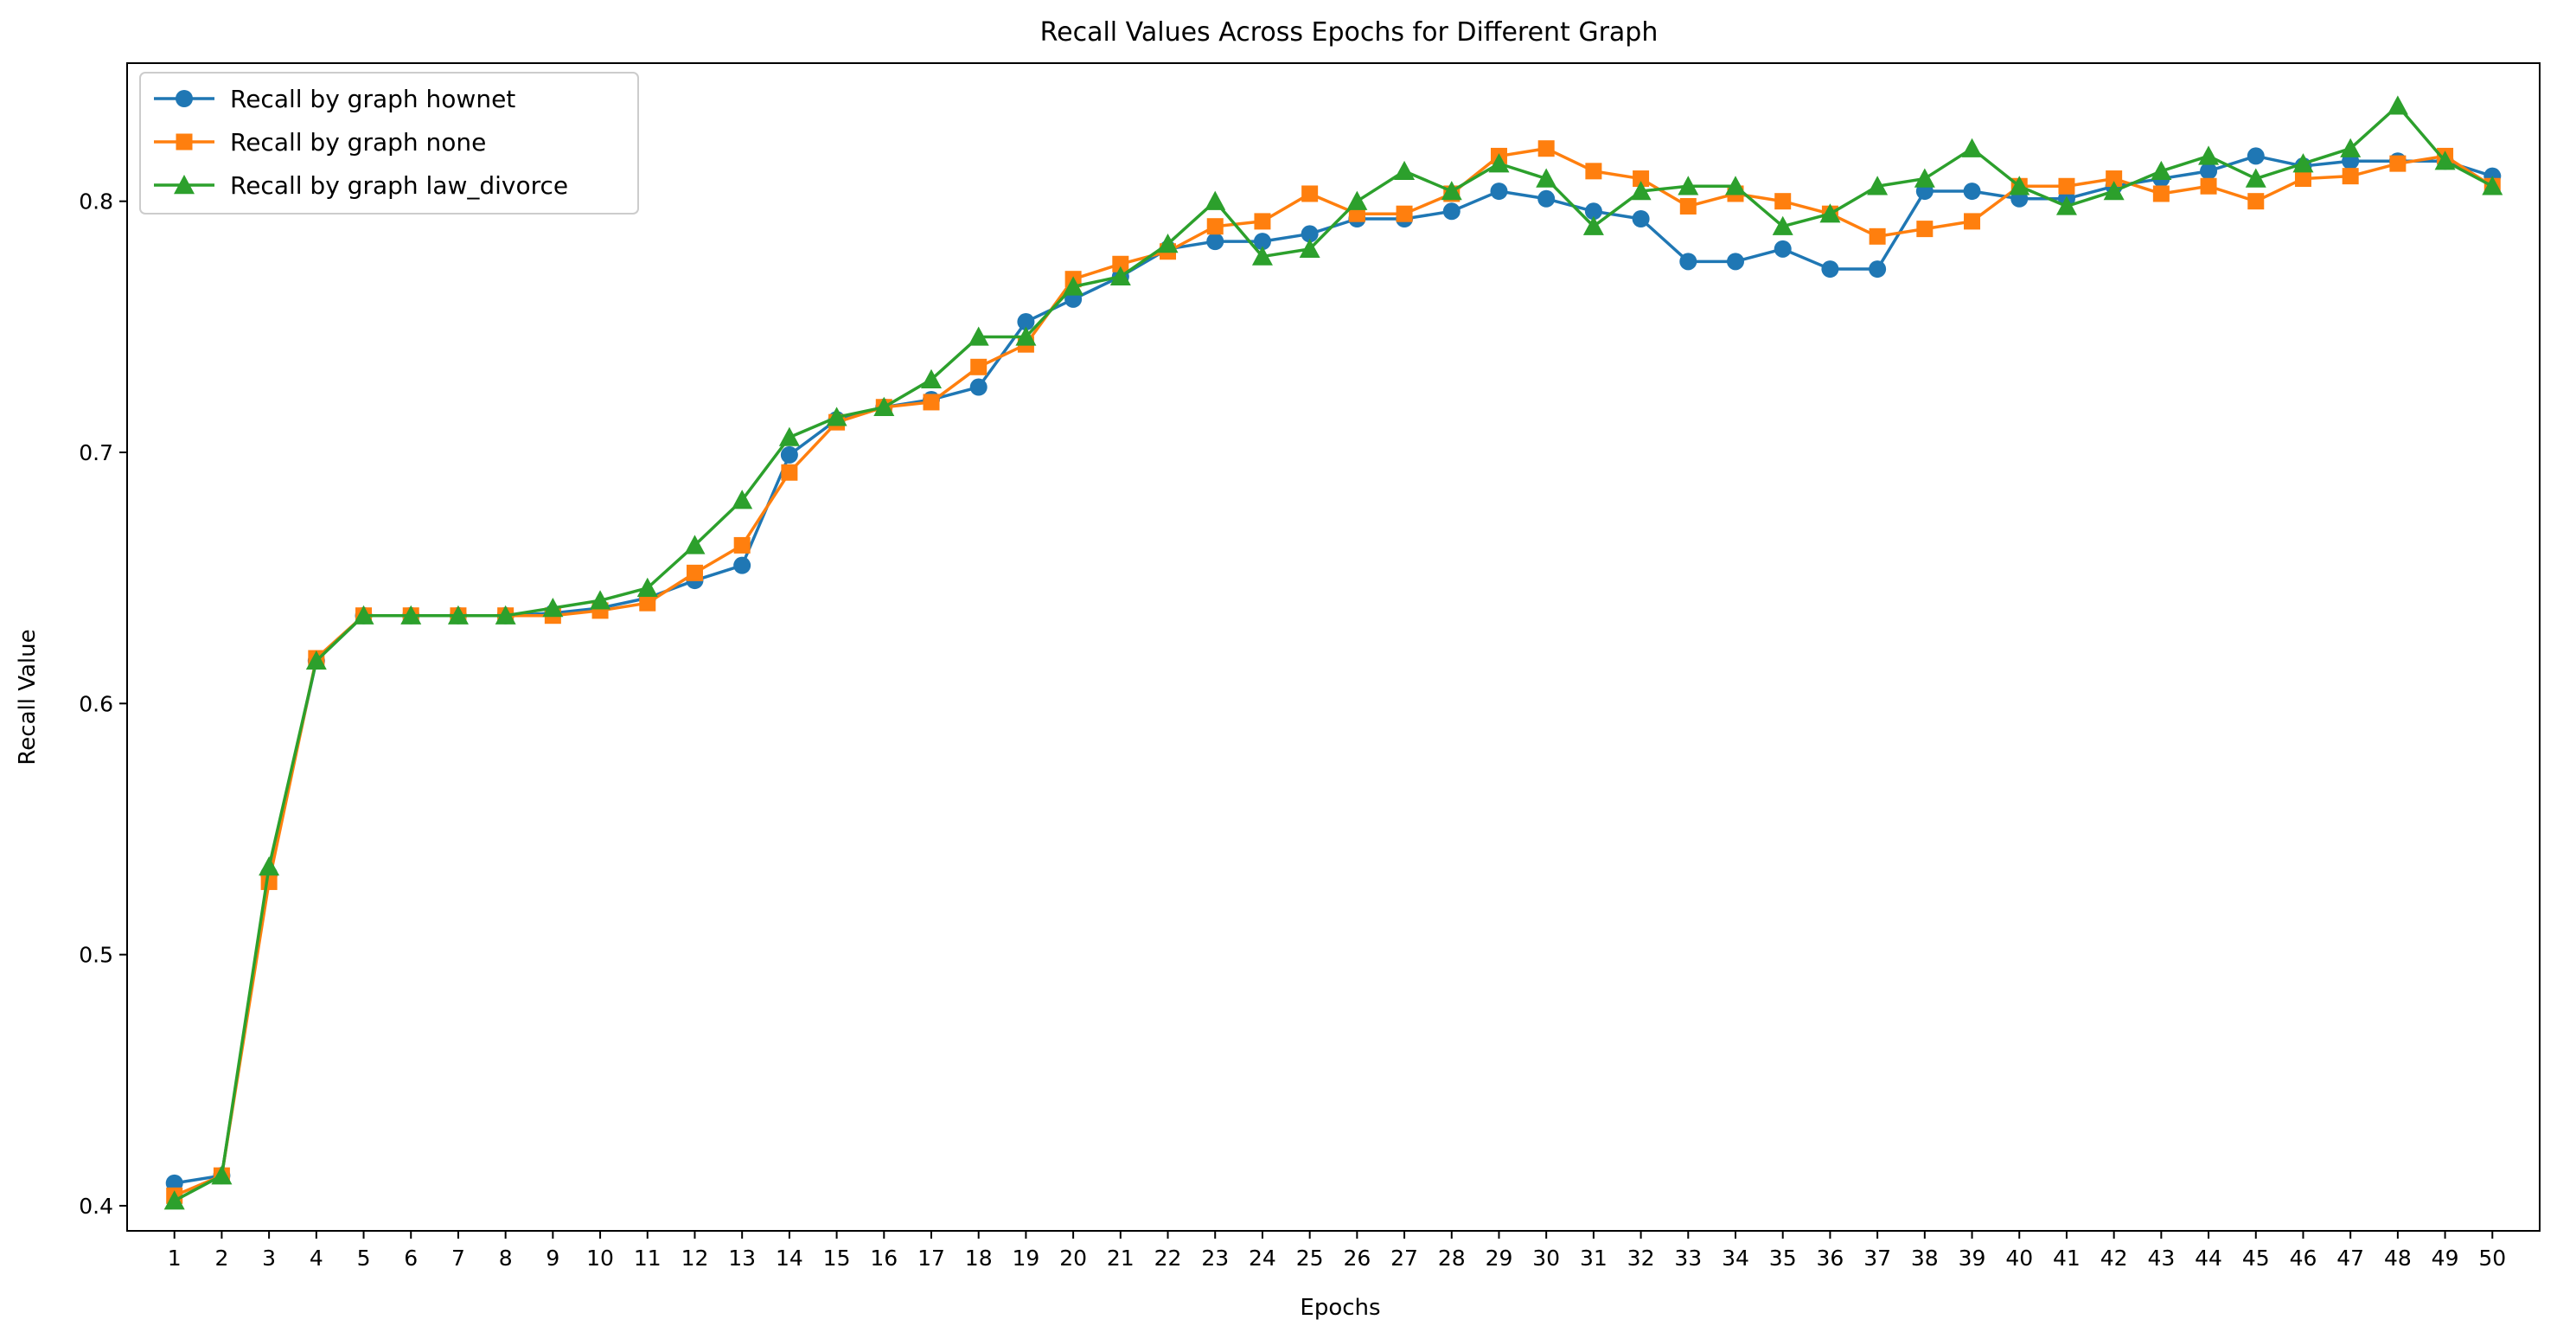  I want to click on x-tick-label: 30, so click(1546, 1258).